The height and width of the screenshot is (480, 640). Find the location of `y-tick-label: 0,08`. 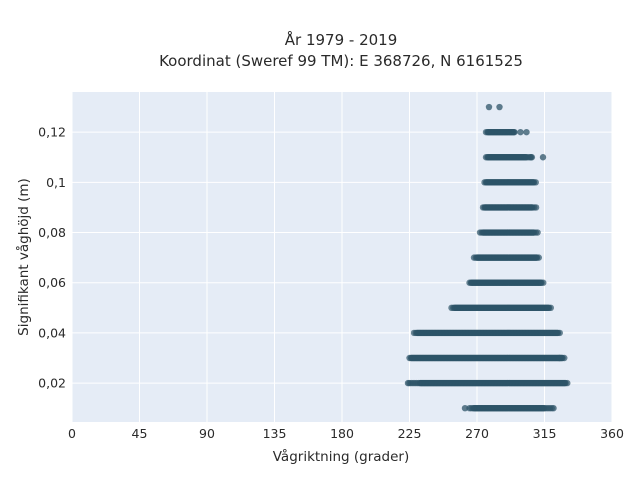

y-tick-label: 0,08 is located at coordinates (52, 232).